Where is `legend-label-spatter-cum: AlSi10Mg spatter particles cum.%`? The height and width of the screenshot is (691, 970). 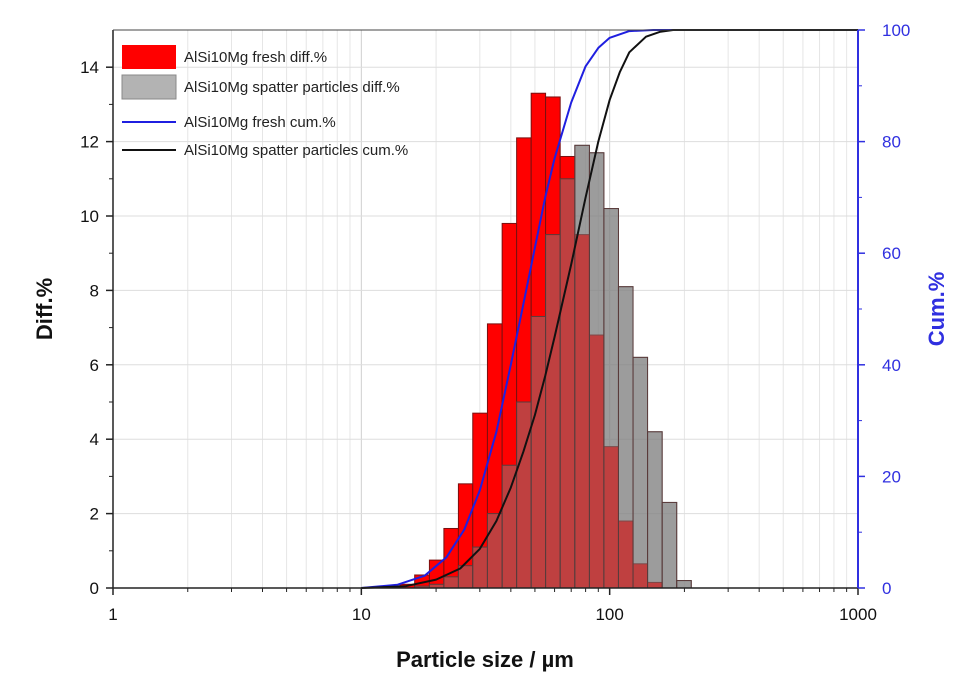
legend-label-spatter-cum: AlSi10Mg spatter particles cum.% is located at coordinates (296, 150).